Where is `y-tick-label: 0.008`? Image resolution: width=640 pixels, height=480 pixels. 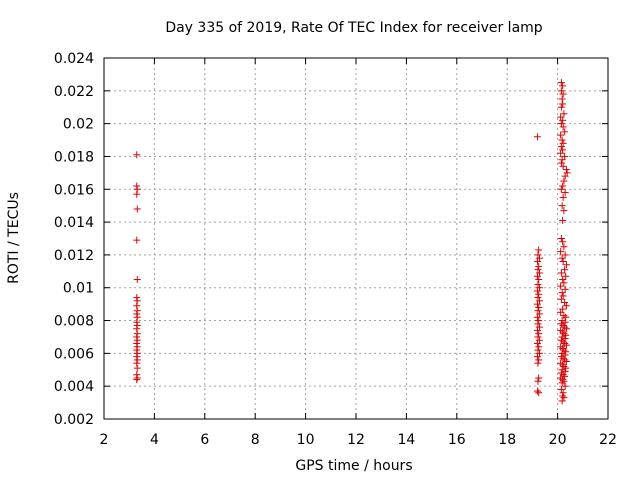
y-tick-label: 0.008 is located at coordinates (74, 322).